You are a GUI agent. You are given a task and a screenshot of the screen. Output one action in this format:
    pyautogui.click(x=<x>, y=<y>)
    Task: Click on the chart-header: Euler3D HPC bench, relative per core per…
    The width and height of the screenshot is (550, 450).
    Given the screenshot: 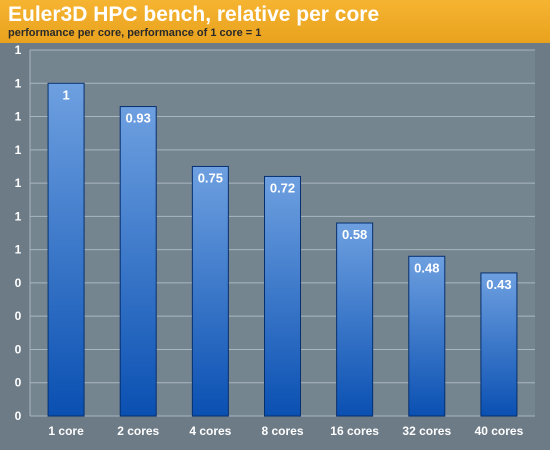 What is the action you would take?
    pyautogui.click(x=275, y=21)
    